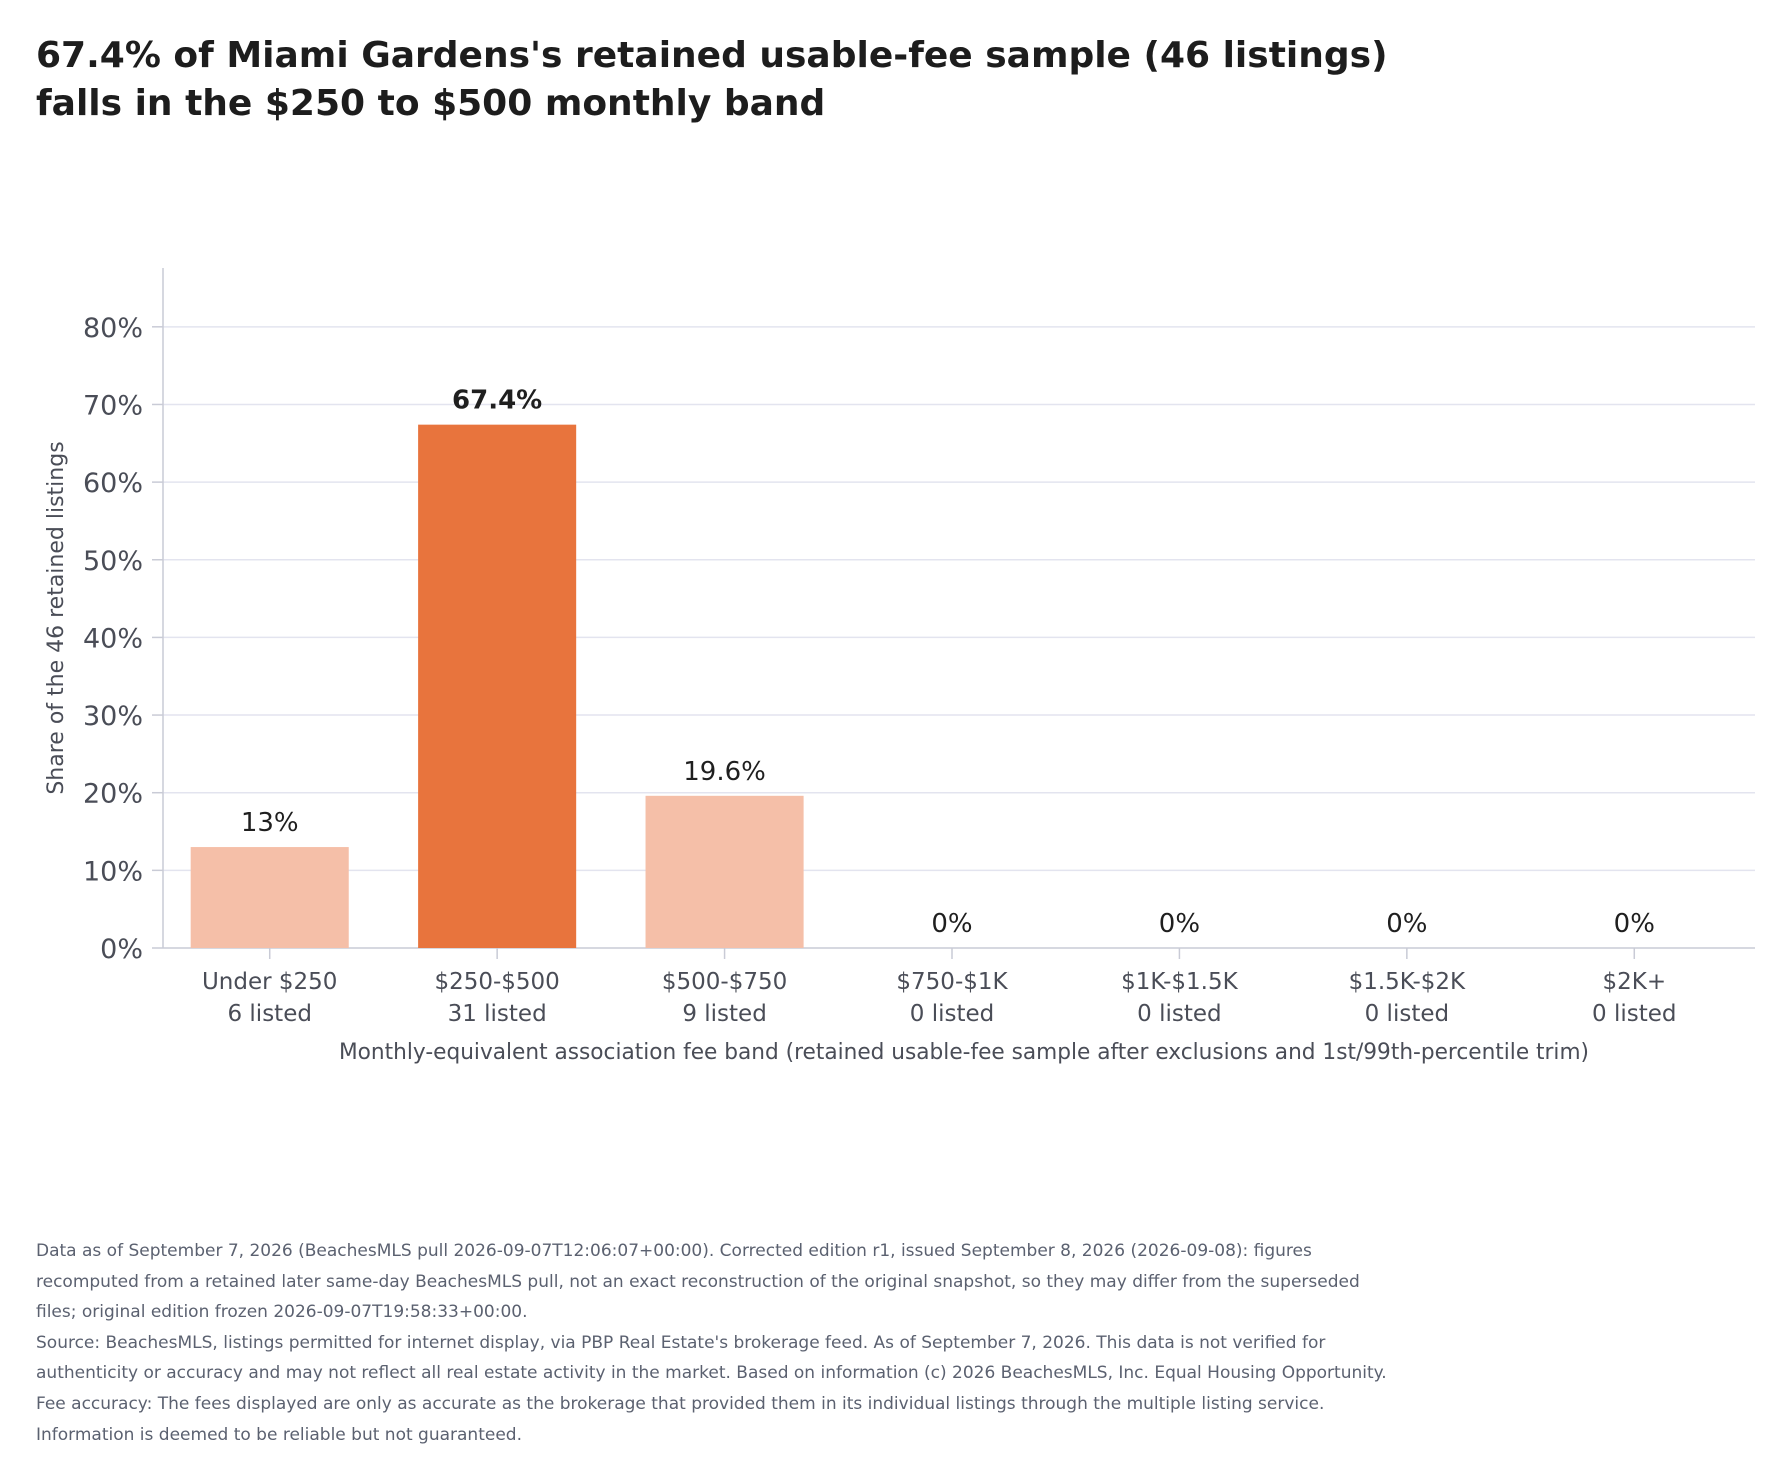 This screenshot has height=1477, width=1782. Describe the element at coordinates (269, 1014) in the screenshot. I see `x-count-label: 6 listed` at that location.